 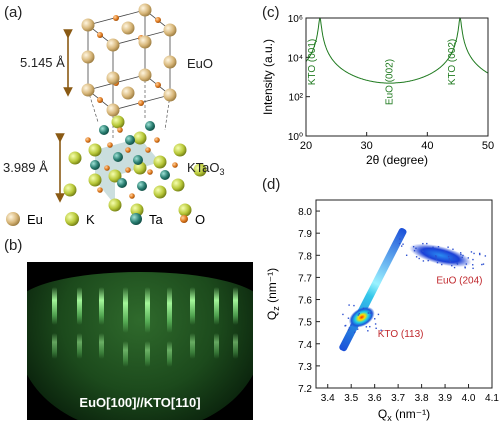 What do you see at coordinates (295, 19) in the screenshot?
I see `xrd-y-tick-label: 10⁶` at bounding box center [295, 19].